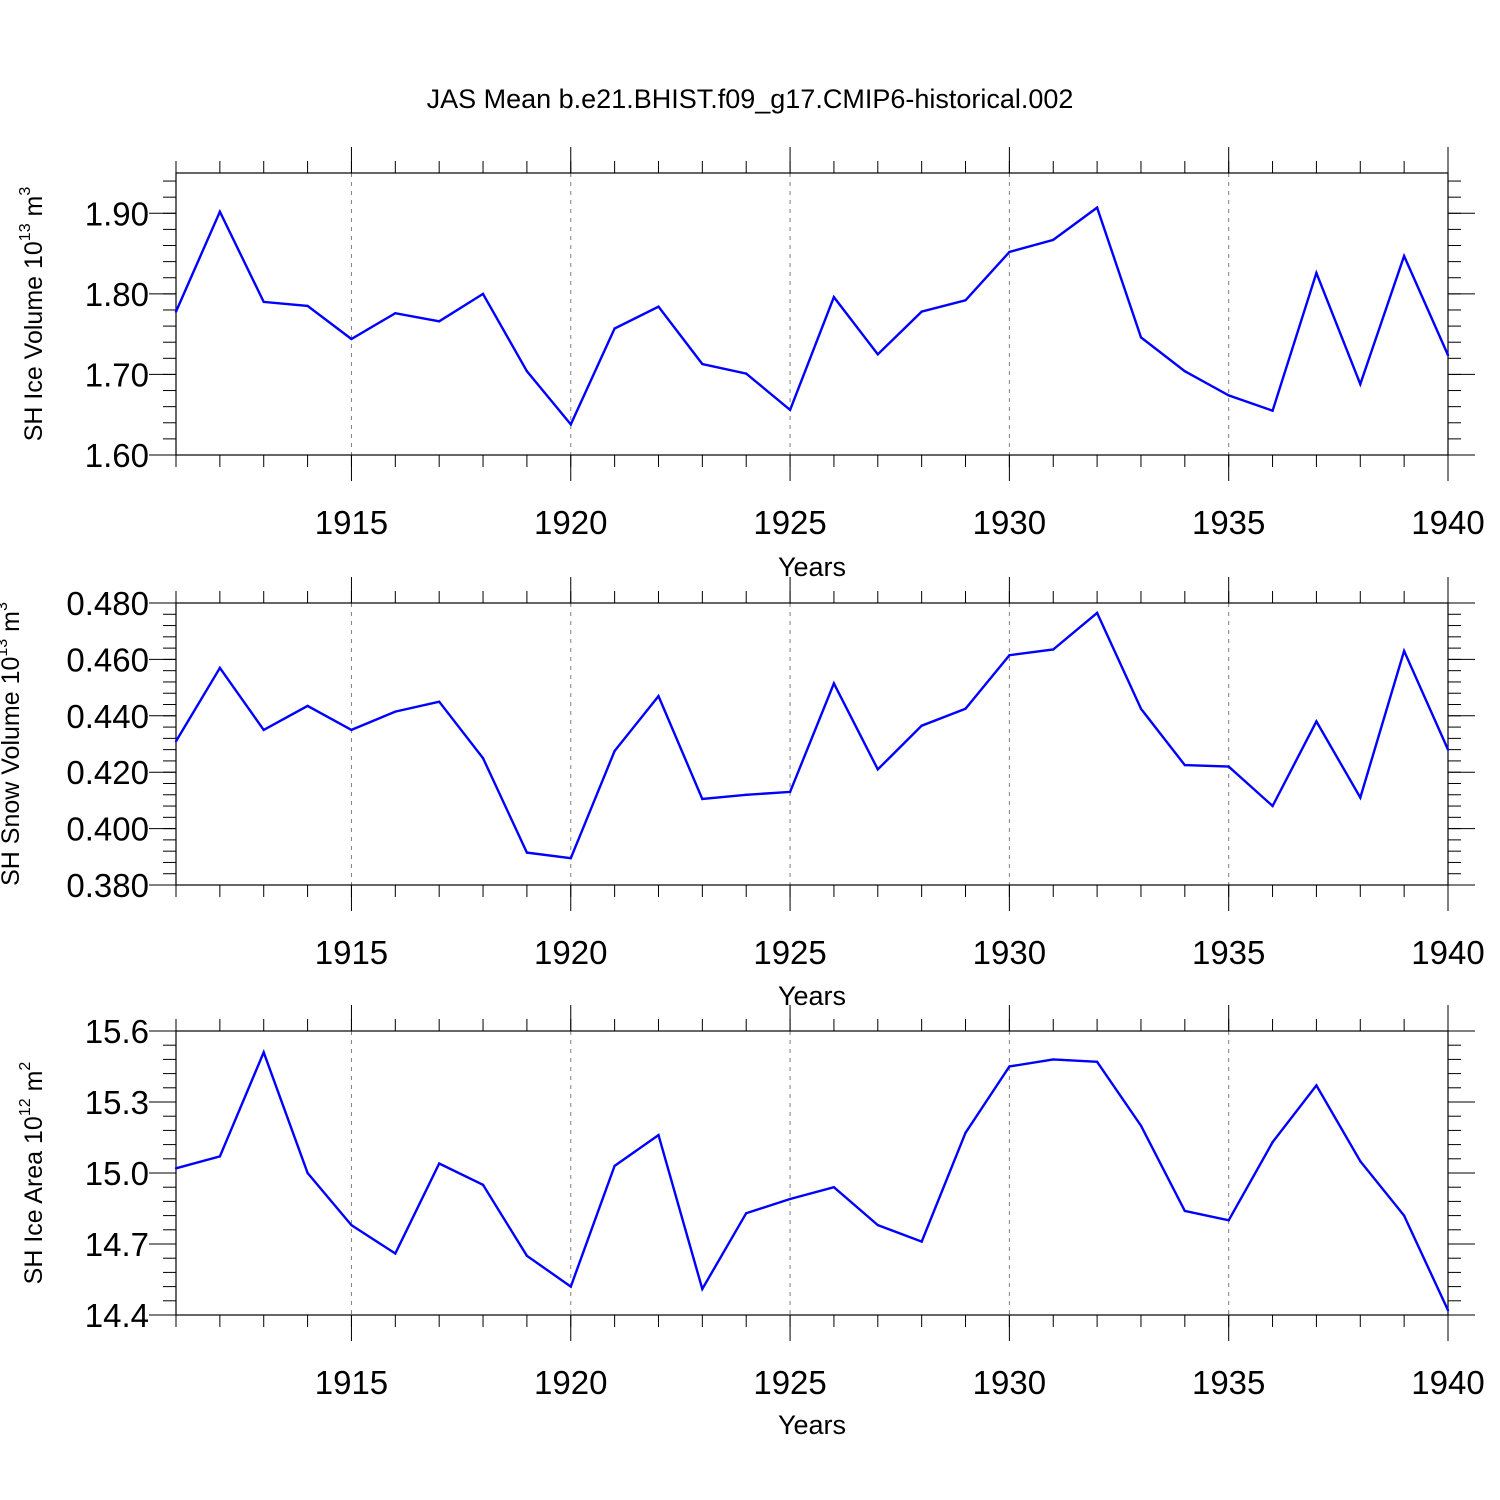 This screenshot has width=1500, height=1500. What do you see at coordinates (12, 744) in the screenshot?
I see `ylabel-snow-volume: SH Snow Volume 1013 m3` at bounding box center [12, 744].